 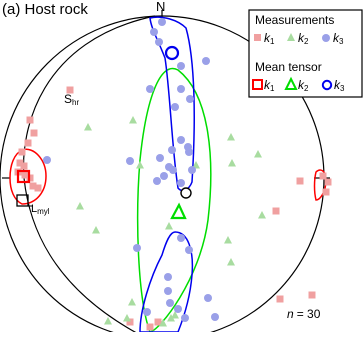 What do you see at coordinates (288, 67) in the screenshot?
I see `legend-mean-tensor-title: Mean tensor` at bounding box center [288, 67].